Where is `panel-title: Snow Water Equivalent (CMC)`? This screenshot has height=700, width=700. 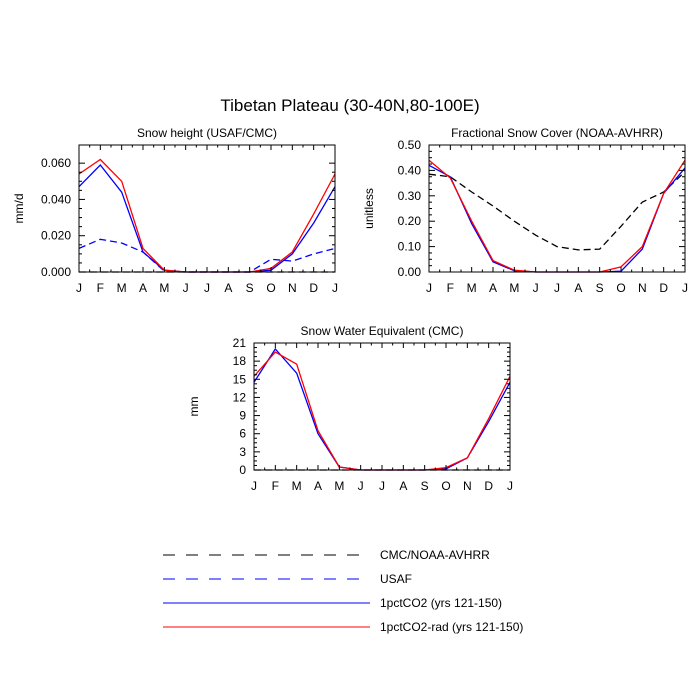 panel-title: Snow Water Equivalent (CMC) is located at coordinates (382, 331).